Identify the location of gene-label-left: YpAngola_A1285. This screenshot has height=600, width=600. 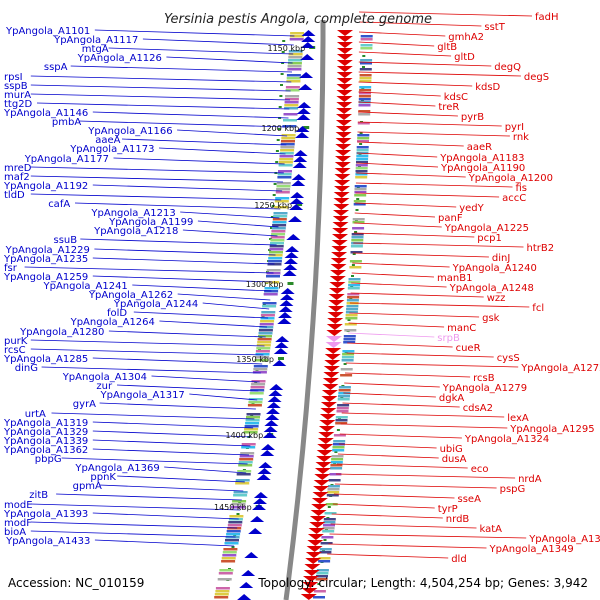
(45, 359).